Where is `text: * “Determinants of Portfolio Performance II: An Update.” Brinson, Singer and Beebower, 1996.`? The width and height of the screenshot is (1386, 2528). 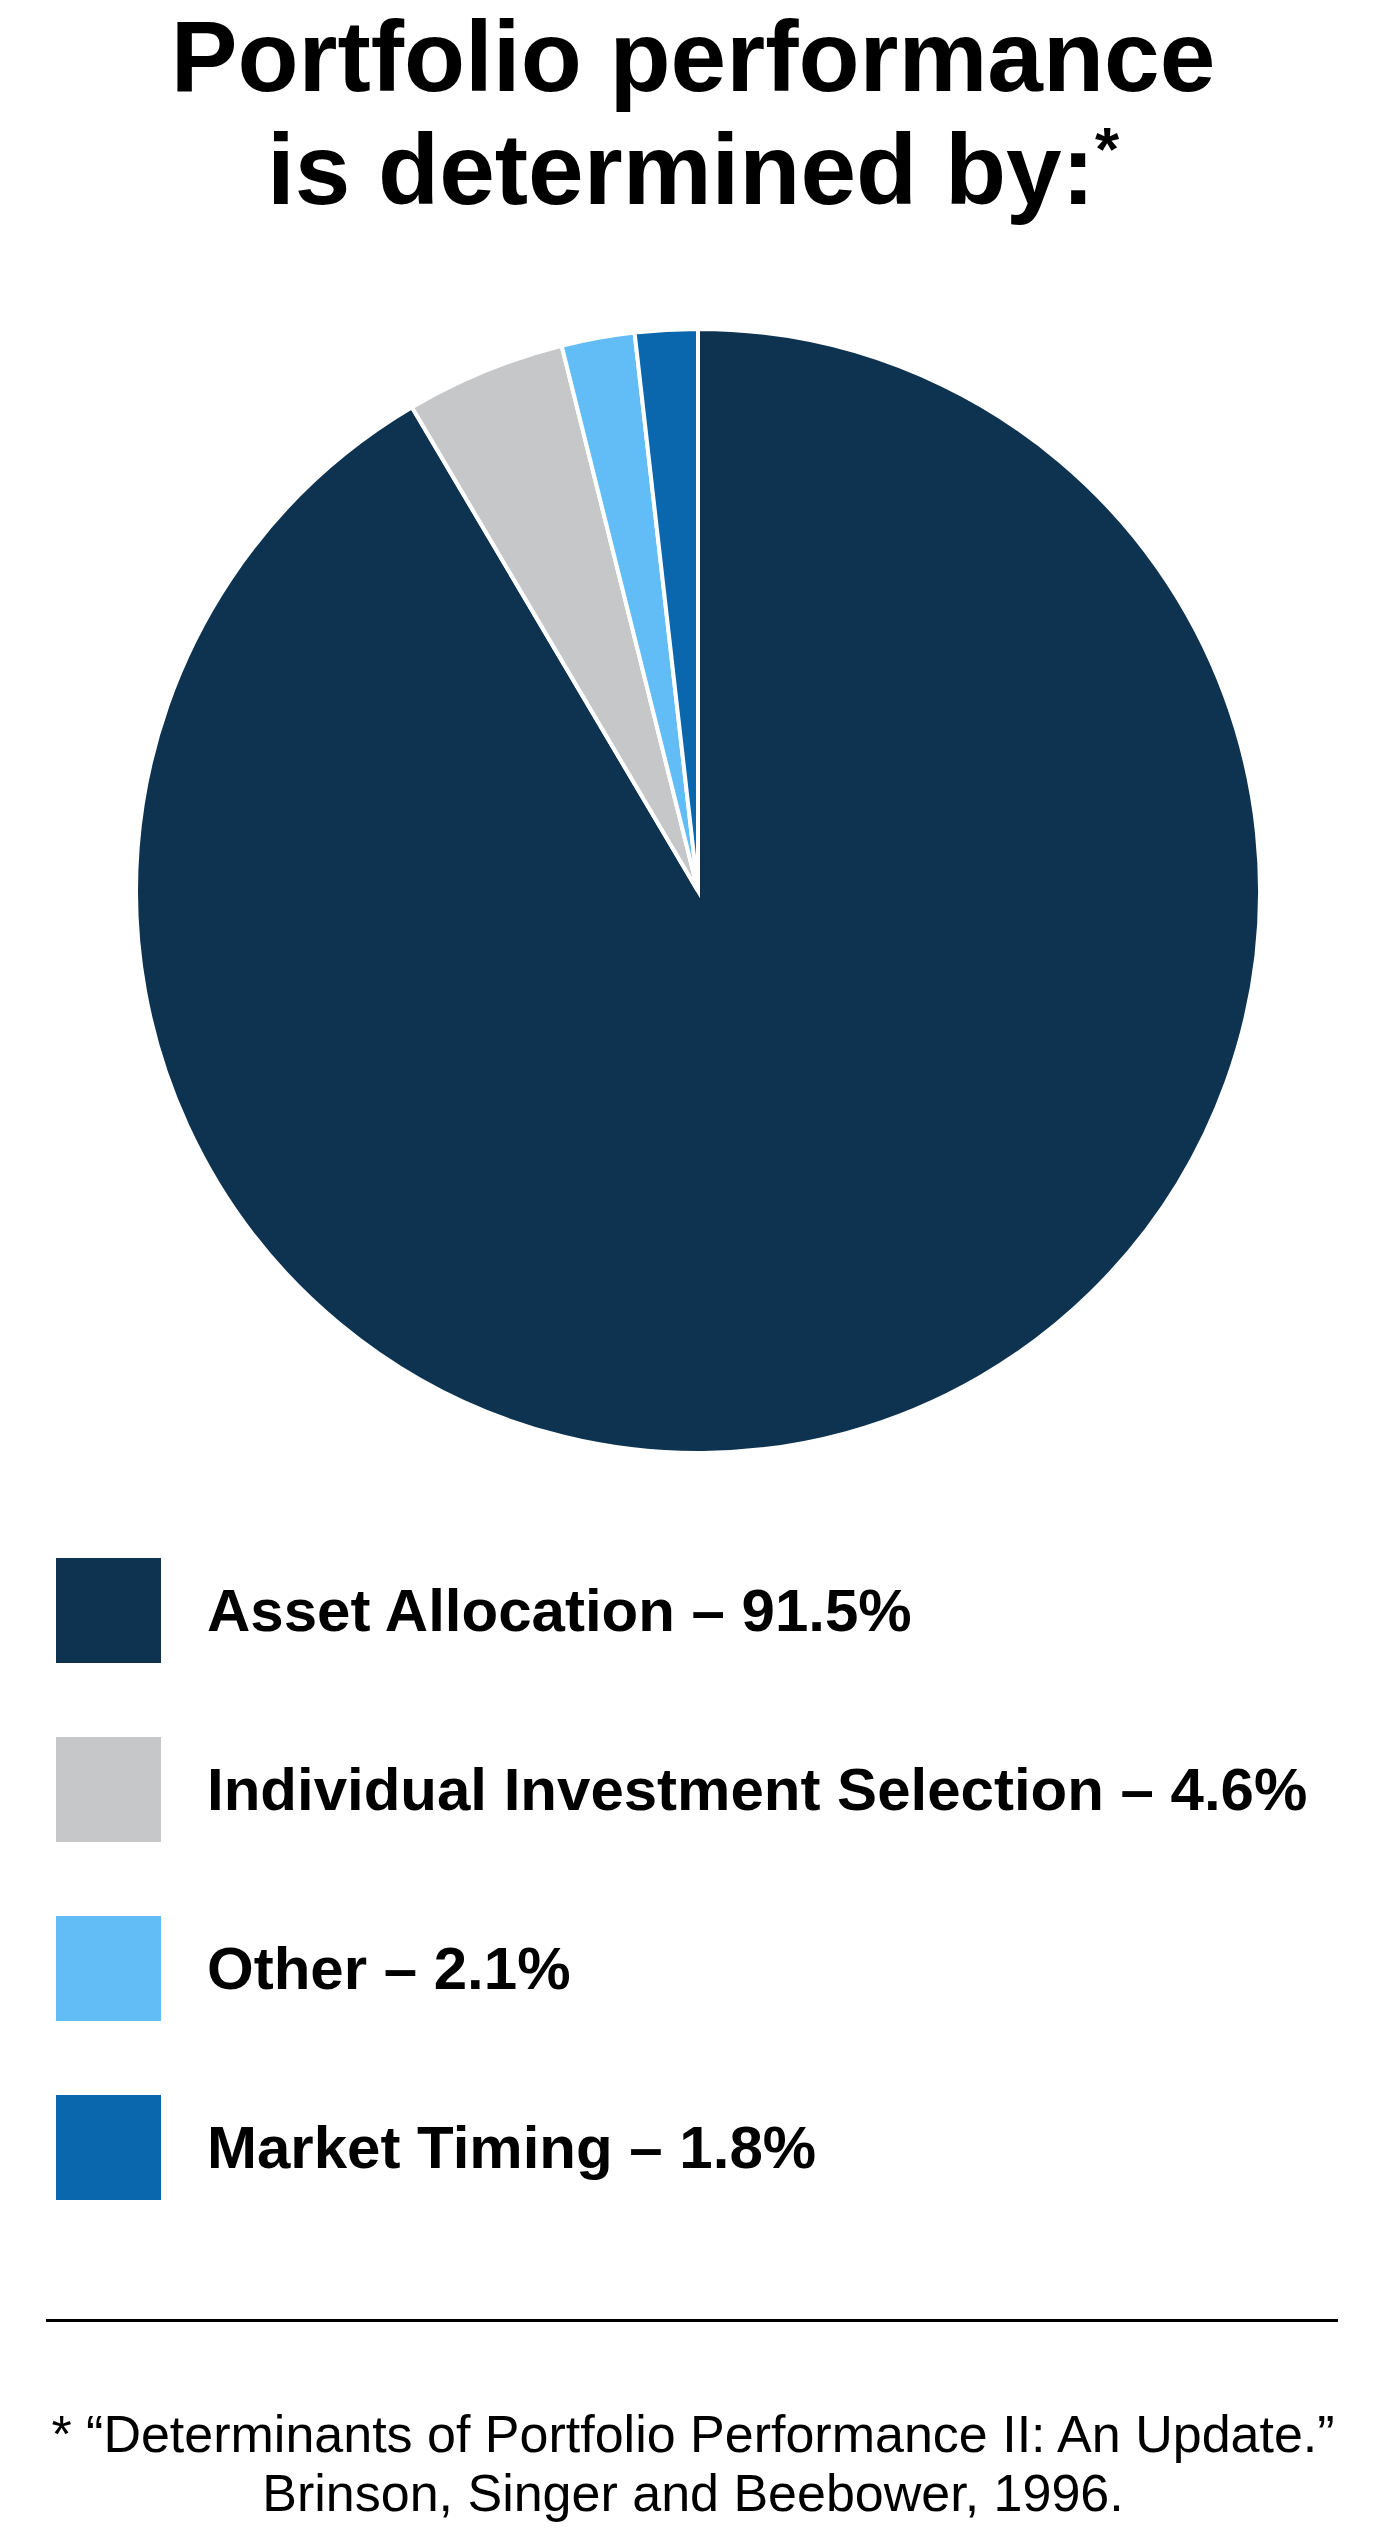 text: * “Determinants of Portfolio Performance II: An Update.” Brinson, Singer and Beebower, 1996. is located at coordinates (693, 2464).